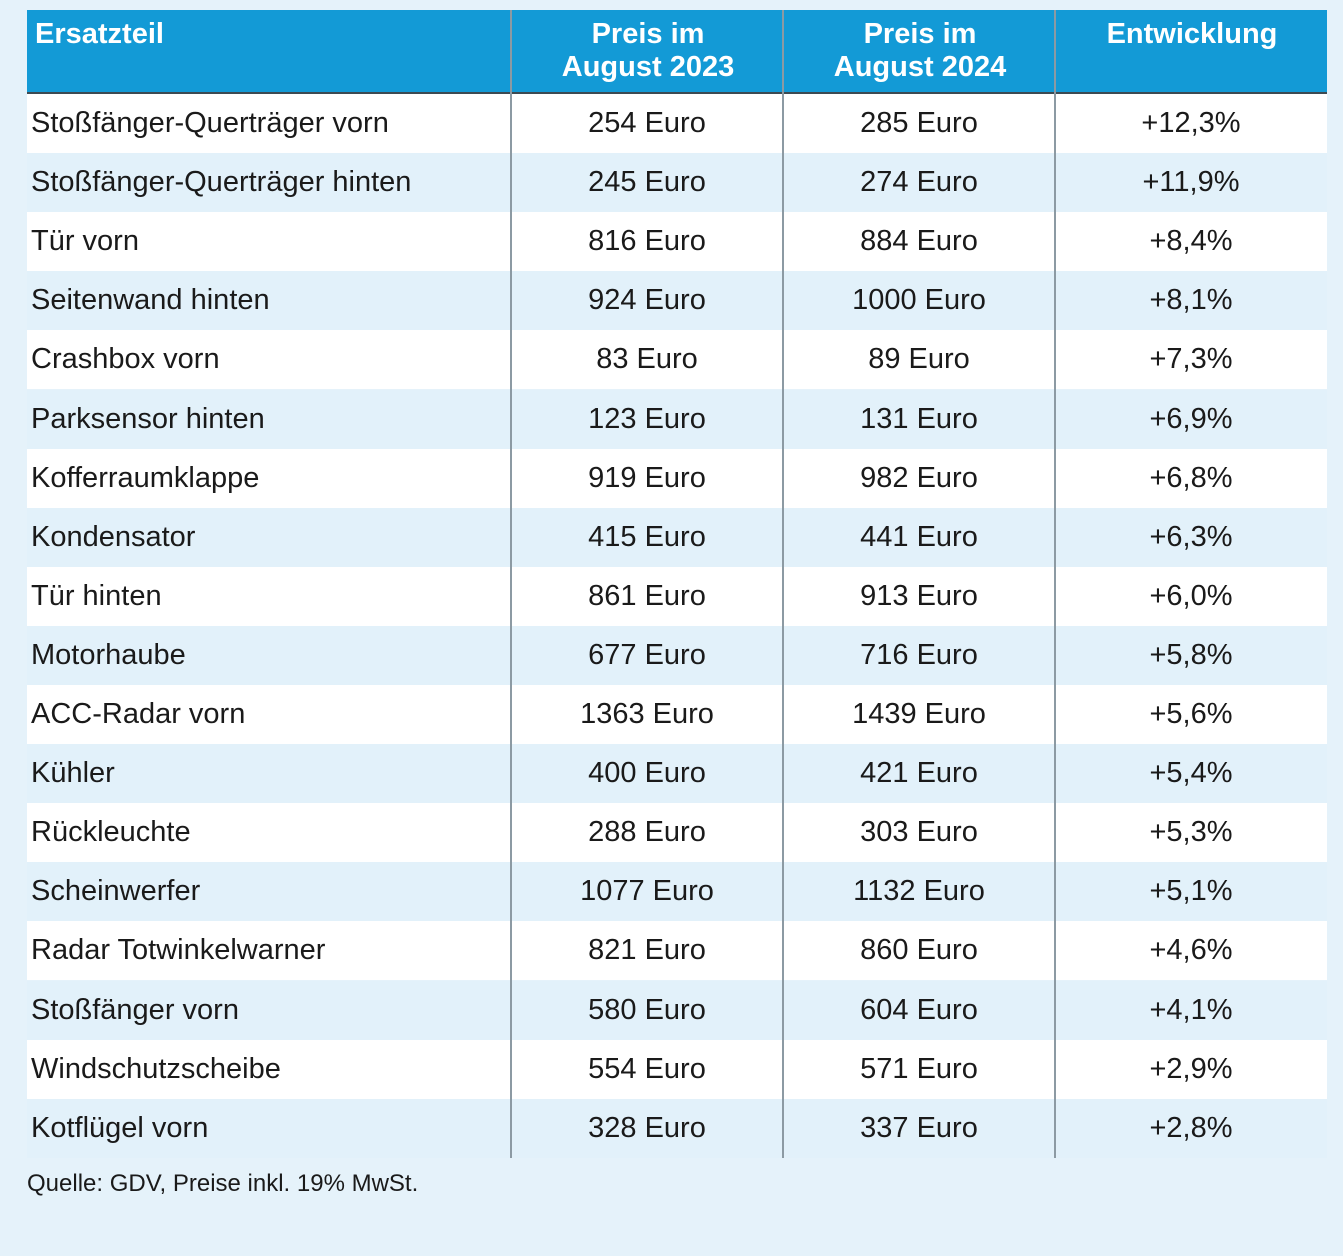 Image resolution: width=1343 pixels, height=1256 pixels. I want to click on table-cell: Scheinwerfer, so click(116, 891).